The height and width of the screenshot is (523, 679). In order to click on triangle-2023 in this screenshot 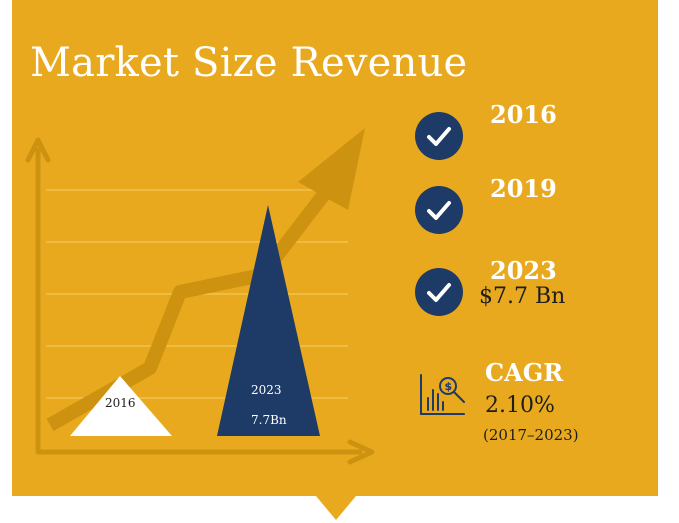, I will do `click(268, 320)`.